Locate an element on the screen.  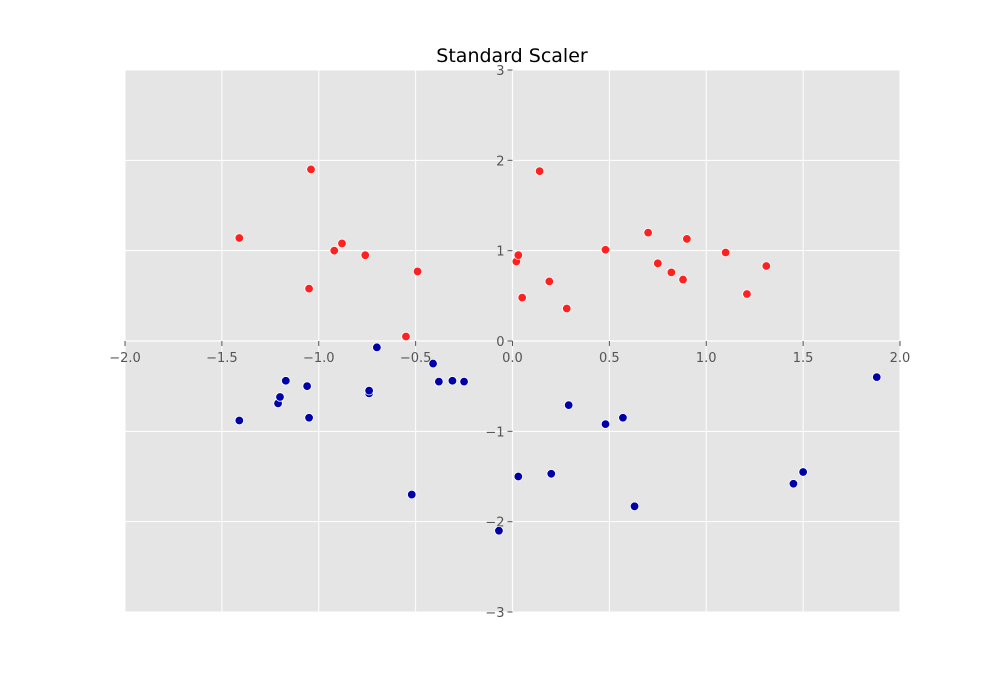
y-tick-label: 1 is located at coordinates (500, 252).